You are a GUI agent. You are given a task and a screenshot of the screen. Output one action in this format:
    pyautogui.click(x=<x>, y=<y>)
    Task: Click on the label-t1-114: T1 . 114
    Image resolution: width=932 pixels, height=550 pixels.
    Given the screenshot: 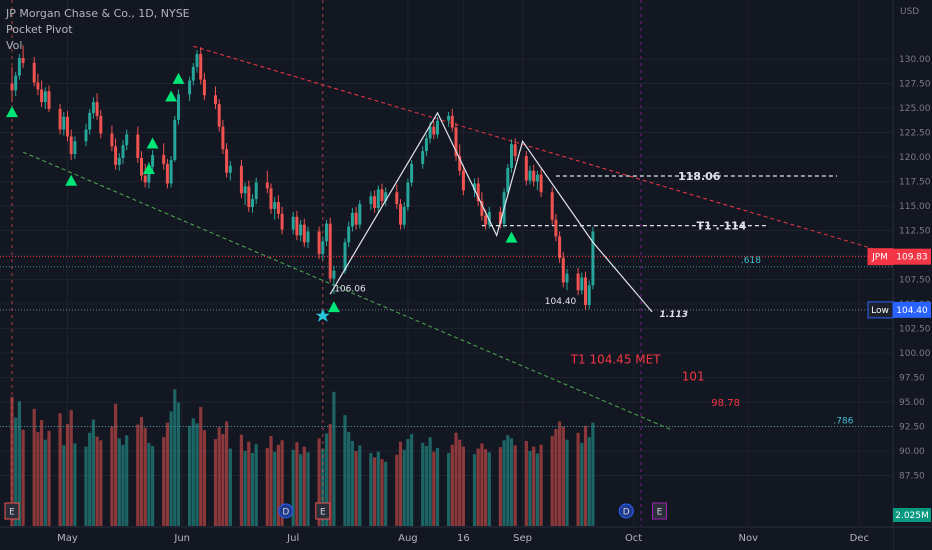 What is the action you would take?
    pyautogui.click(x=722, y=226)
    